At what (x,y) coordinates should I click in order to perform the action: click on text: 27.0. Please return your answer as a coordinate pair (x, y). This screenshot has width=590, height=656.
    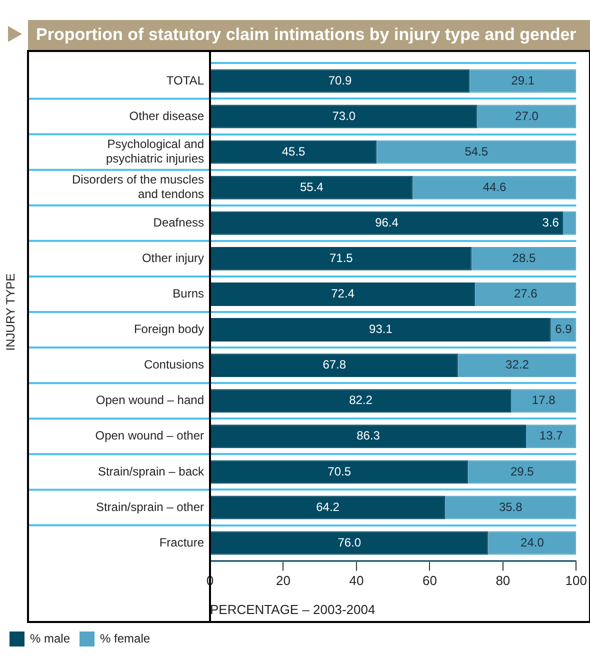
    Looking at the image, I should click on (526, 115).